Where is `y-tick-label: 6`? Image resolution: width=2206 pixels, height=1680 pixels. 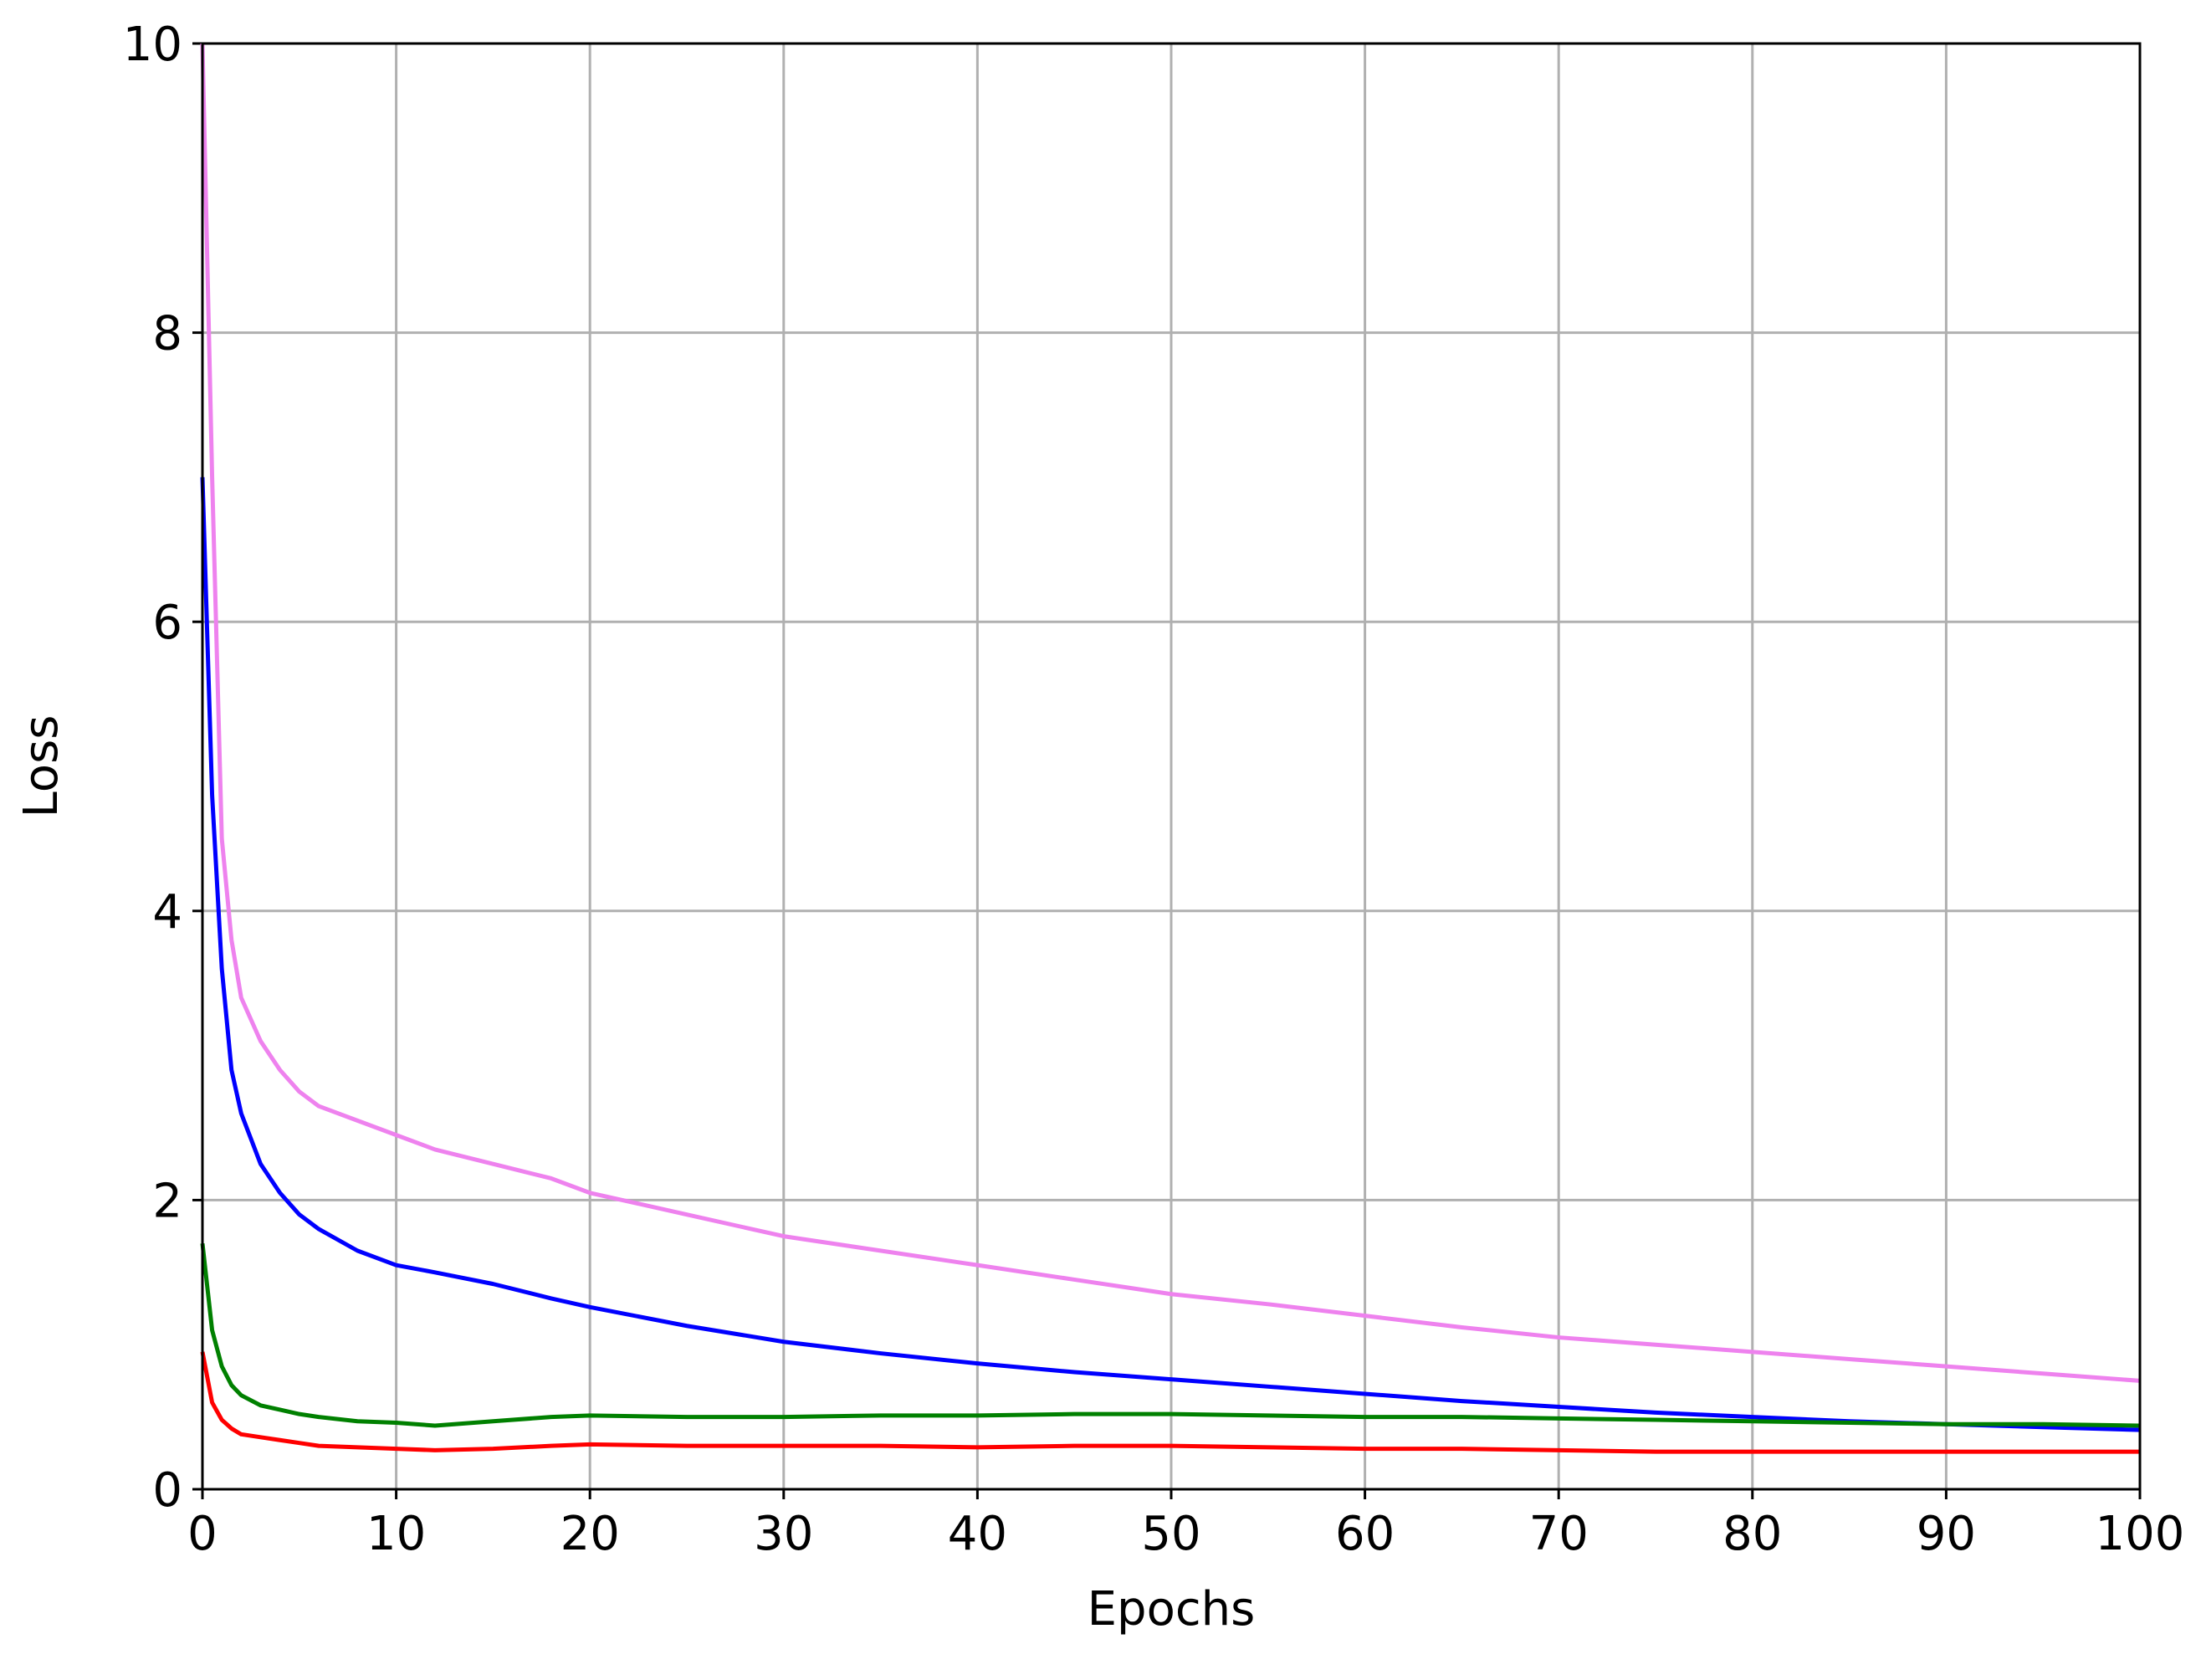
y-tick-label: 6 is located at coordinates (167, 623).